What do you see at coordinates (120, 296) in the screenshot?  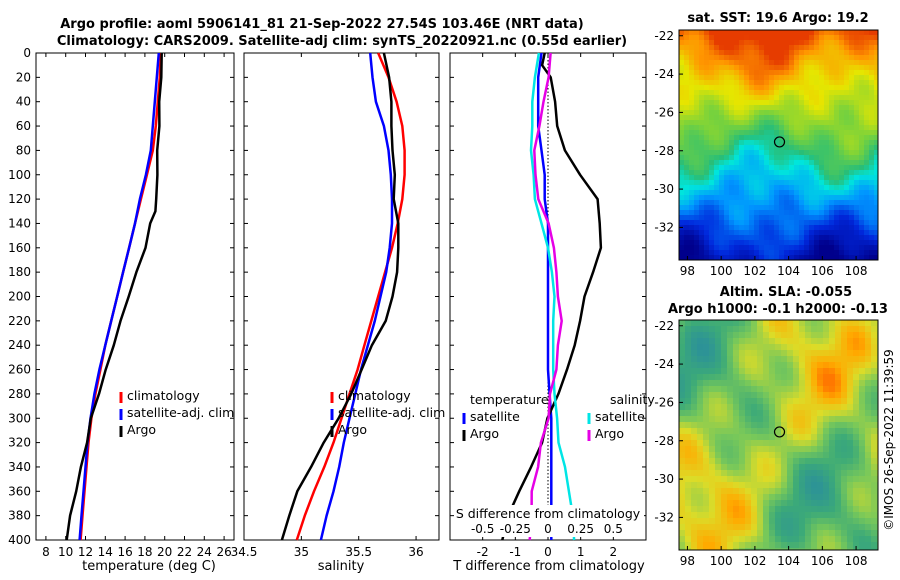 I see `series-line-climatology` at bounding box center [120, 296].